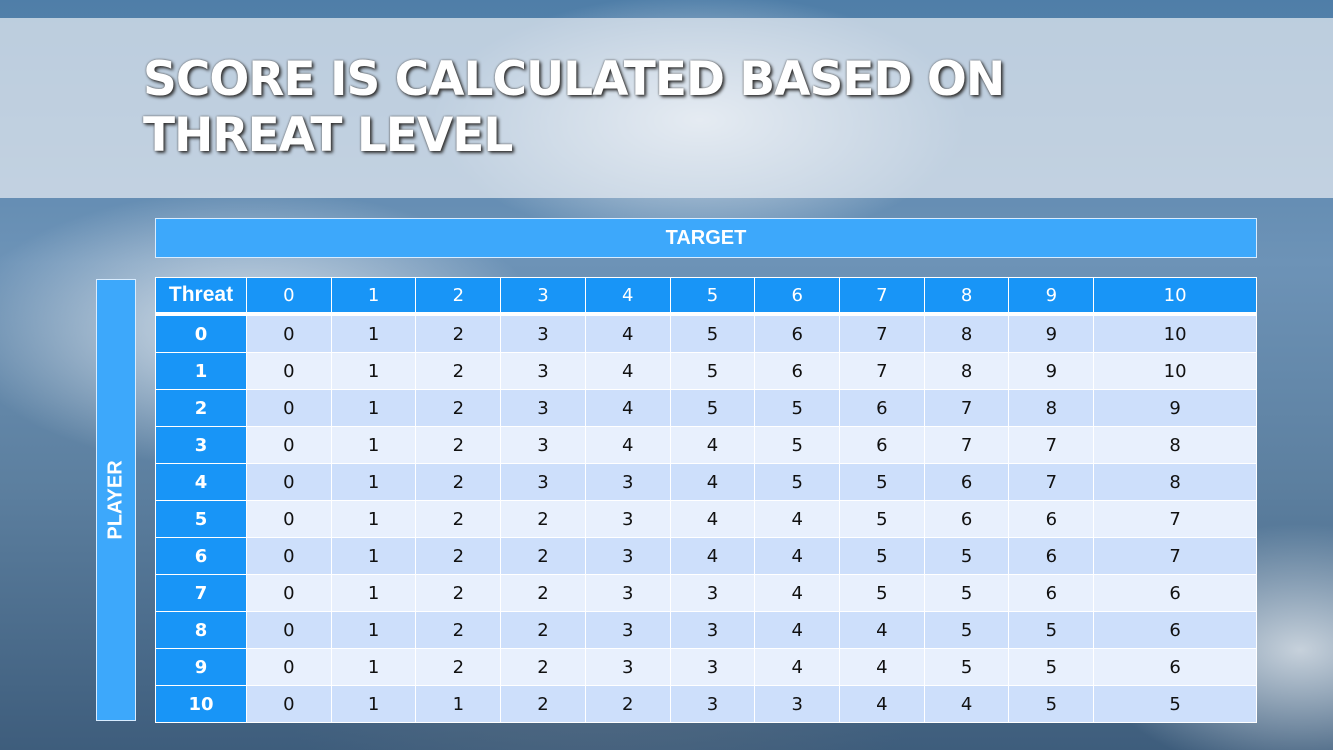 The width and height of the screenshot is (1333, 750). What do you see at coordinates (201, 556) in the screenshot?
I see `row-header: 6` at bounding box center [201, 556].